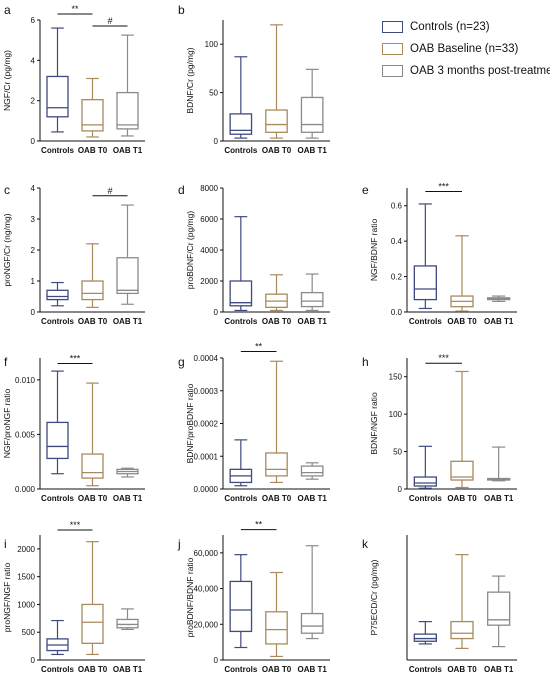 Image resolution: width=550 pixels, height=687 pixels. Describe the element at coordinates (206, 589) in the screenshot. I see `y-tick-label: 40,000` at that location.